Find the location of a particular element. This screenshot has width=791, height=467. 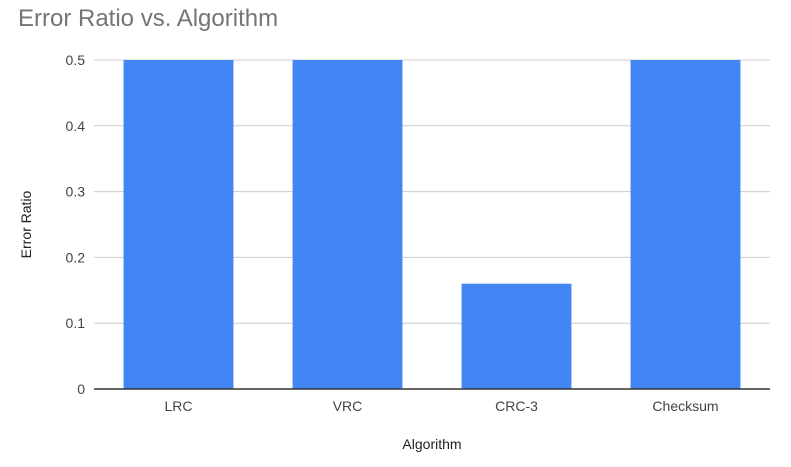

y-tick-label: 0.2 is located at coordinates (76, 257).